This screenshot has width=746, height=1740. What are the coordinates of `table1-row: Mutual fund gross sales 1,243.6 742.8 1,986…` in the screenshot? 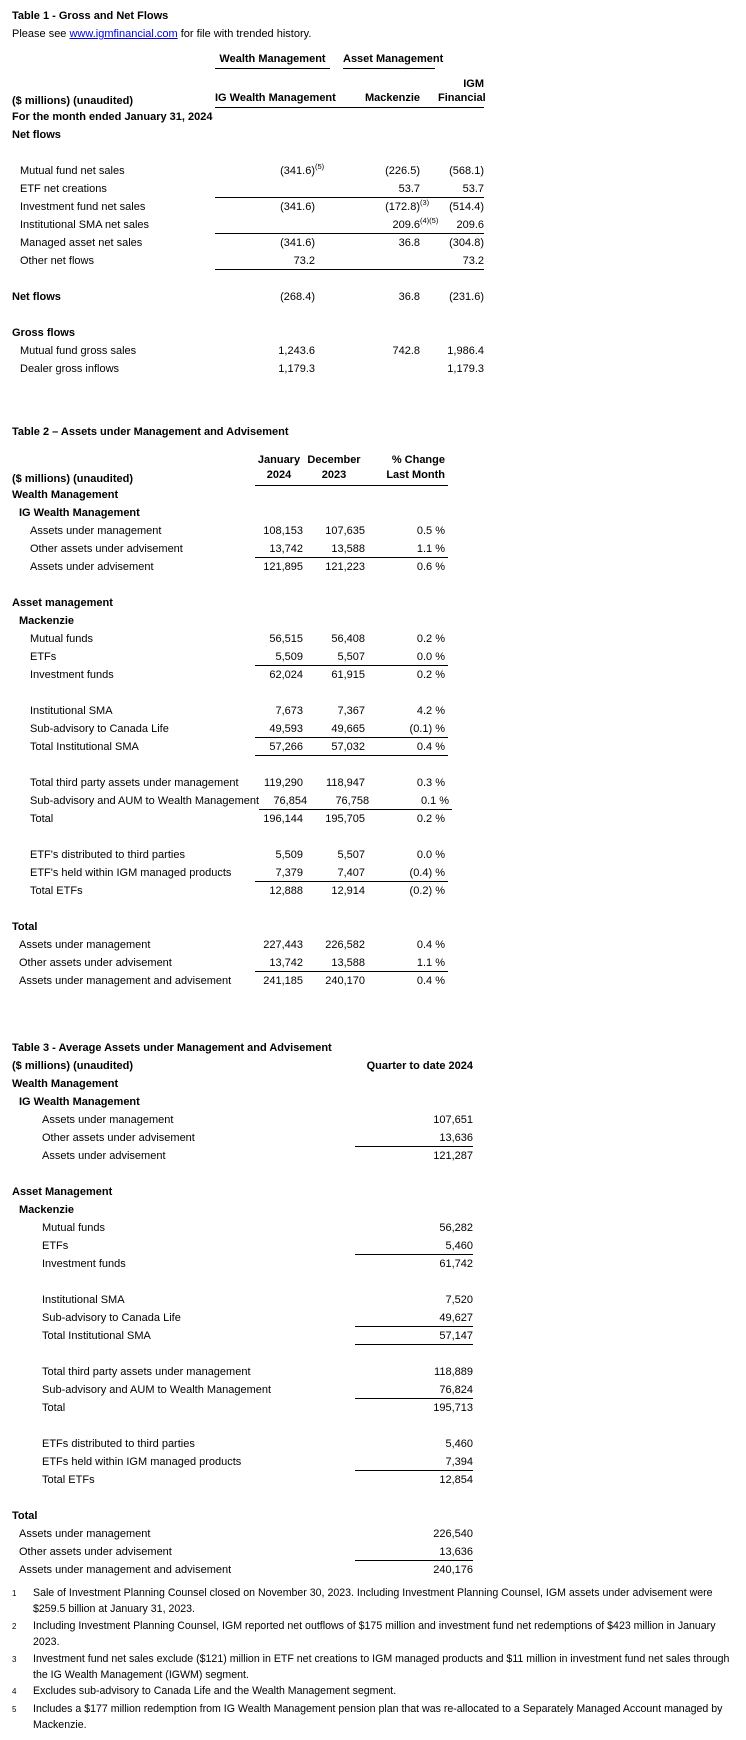 It's located at (248, 351).